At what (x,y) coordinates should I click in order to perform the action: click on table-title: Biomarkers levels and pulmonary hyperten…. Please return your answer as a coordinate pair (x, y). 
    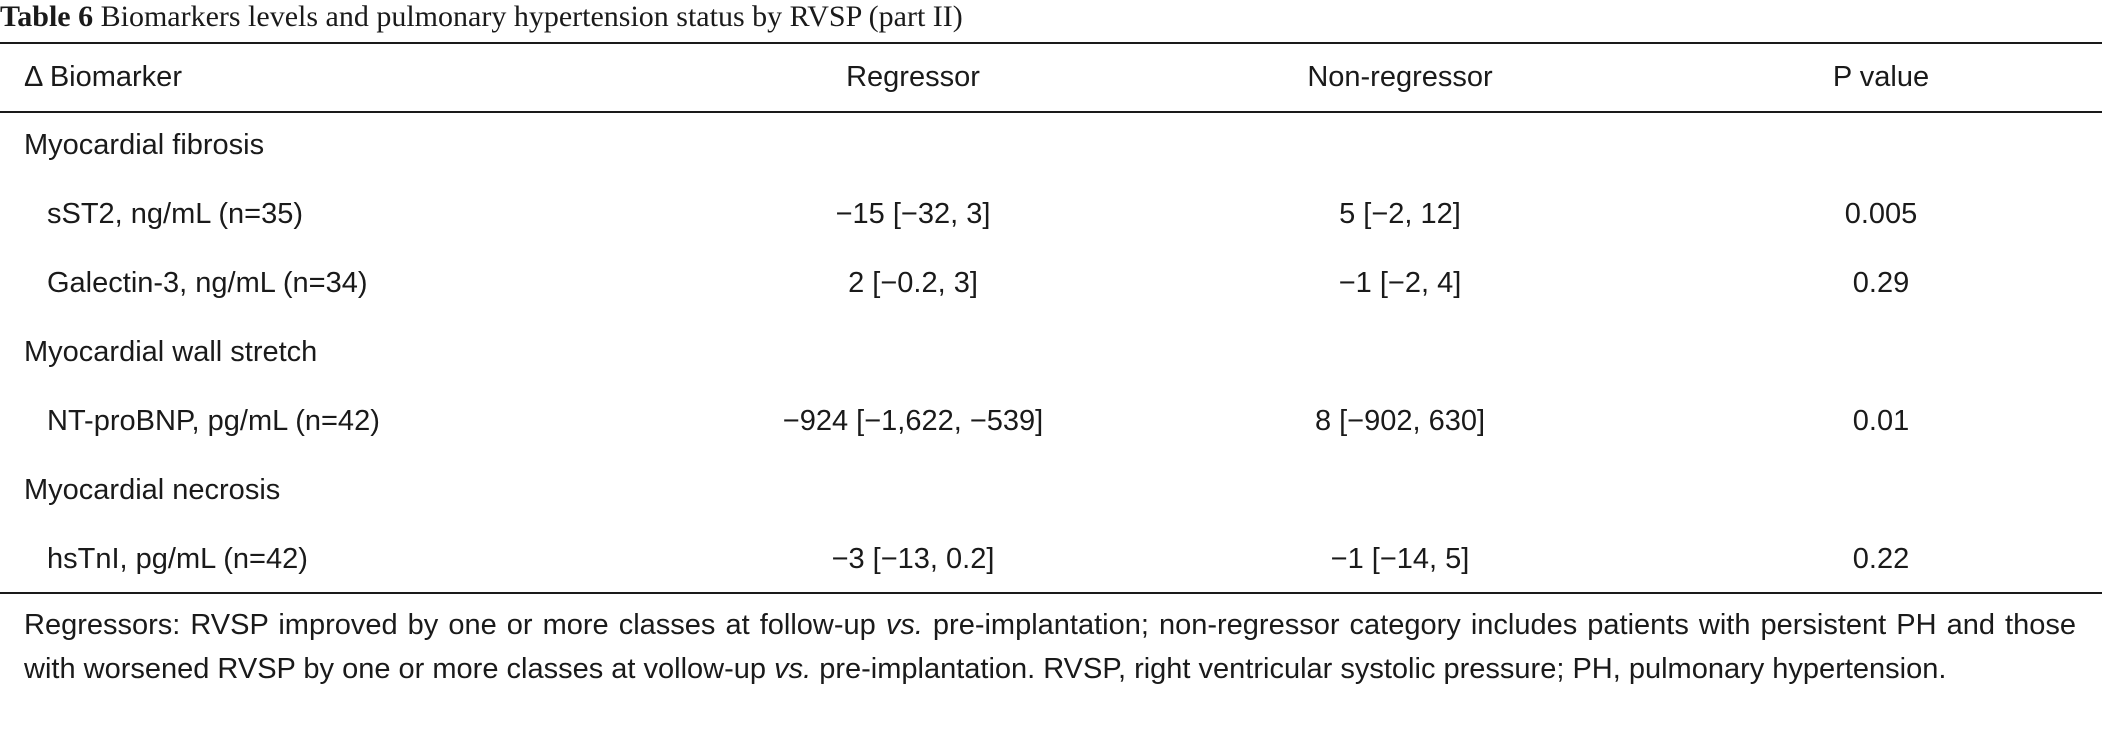
    Looking at the image, I should click on (528, 16).